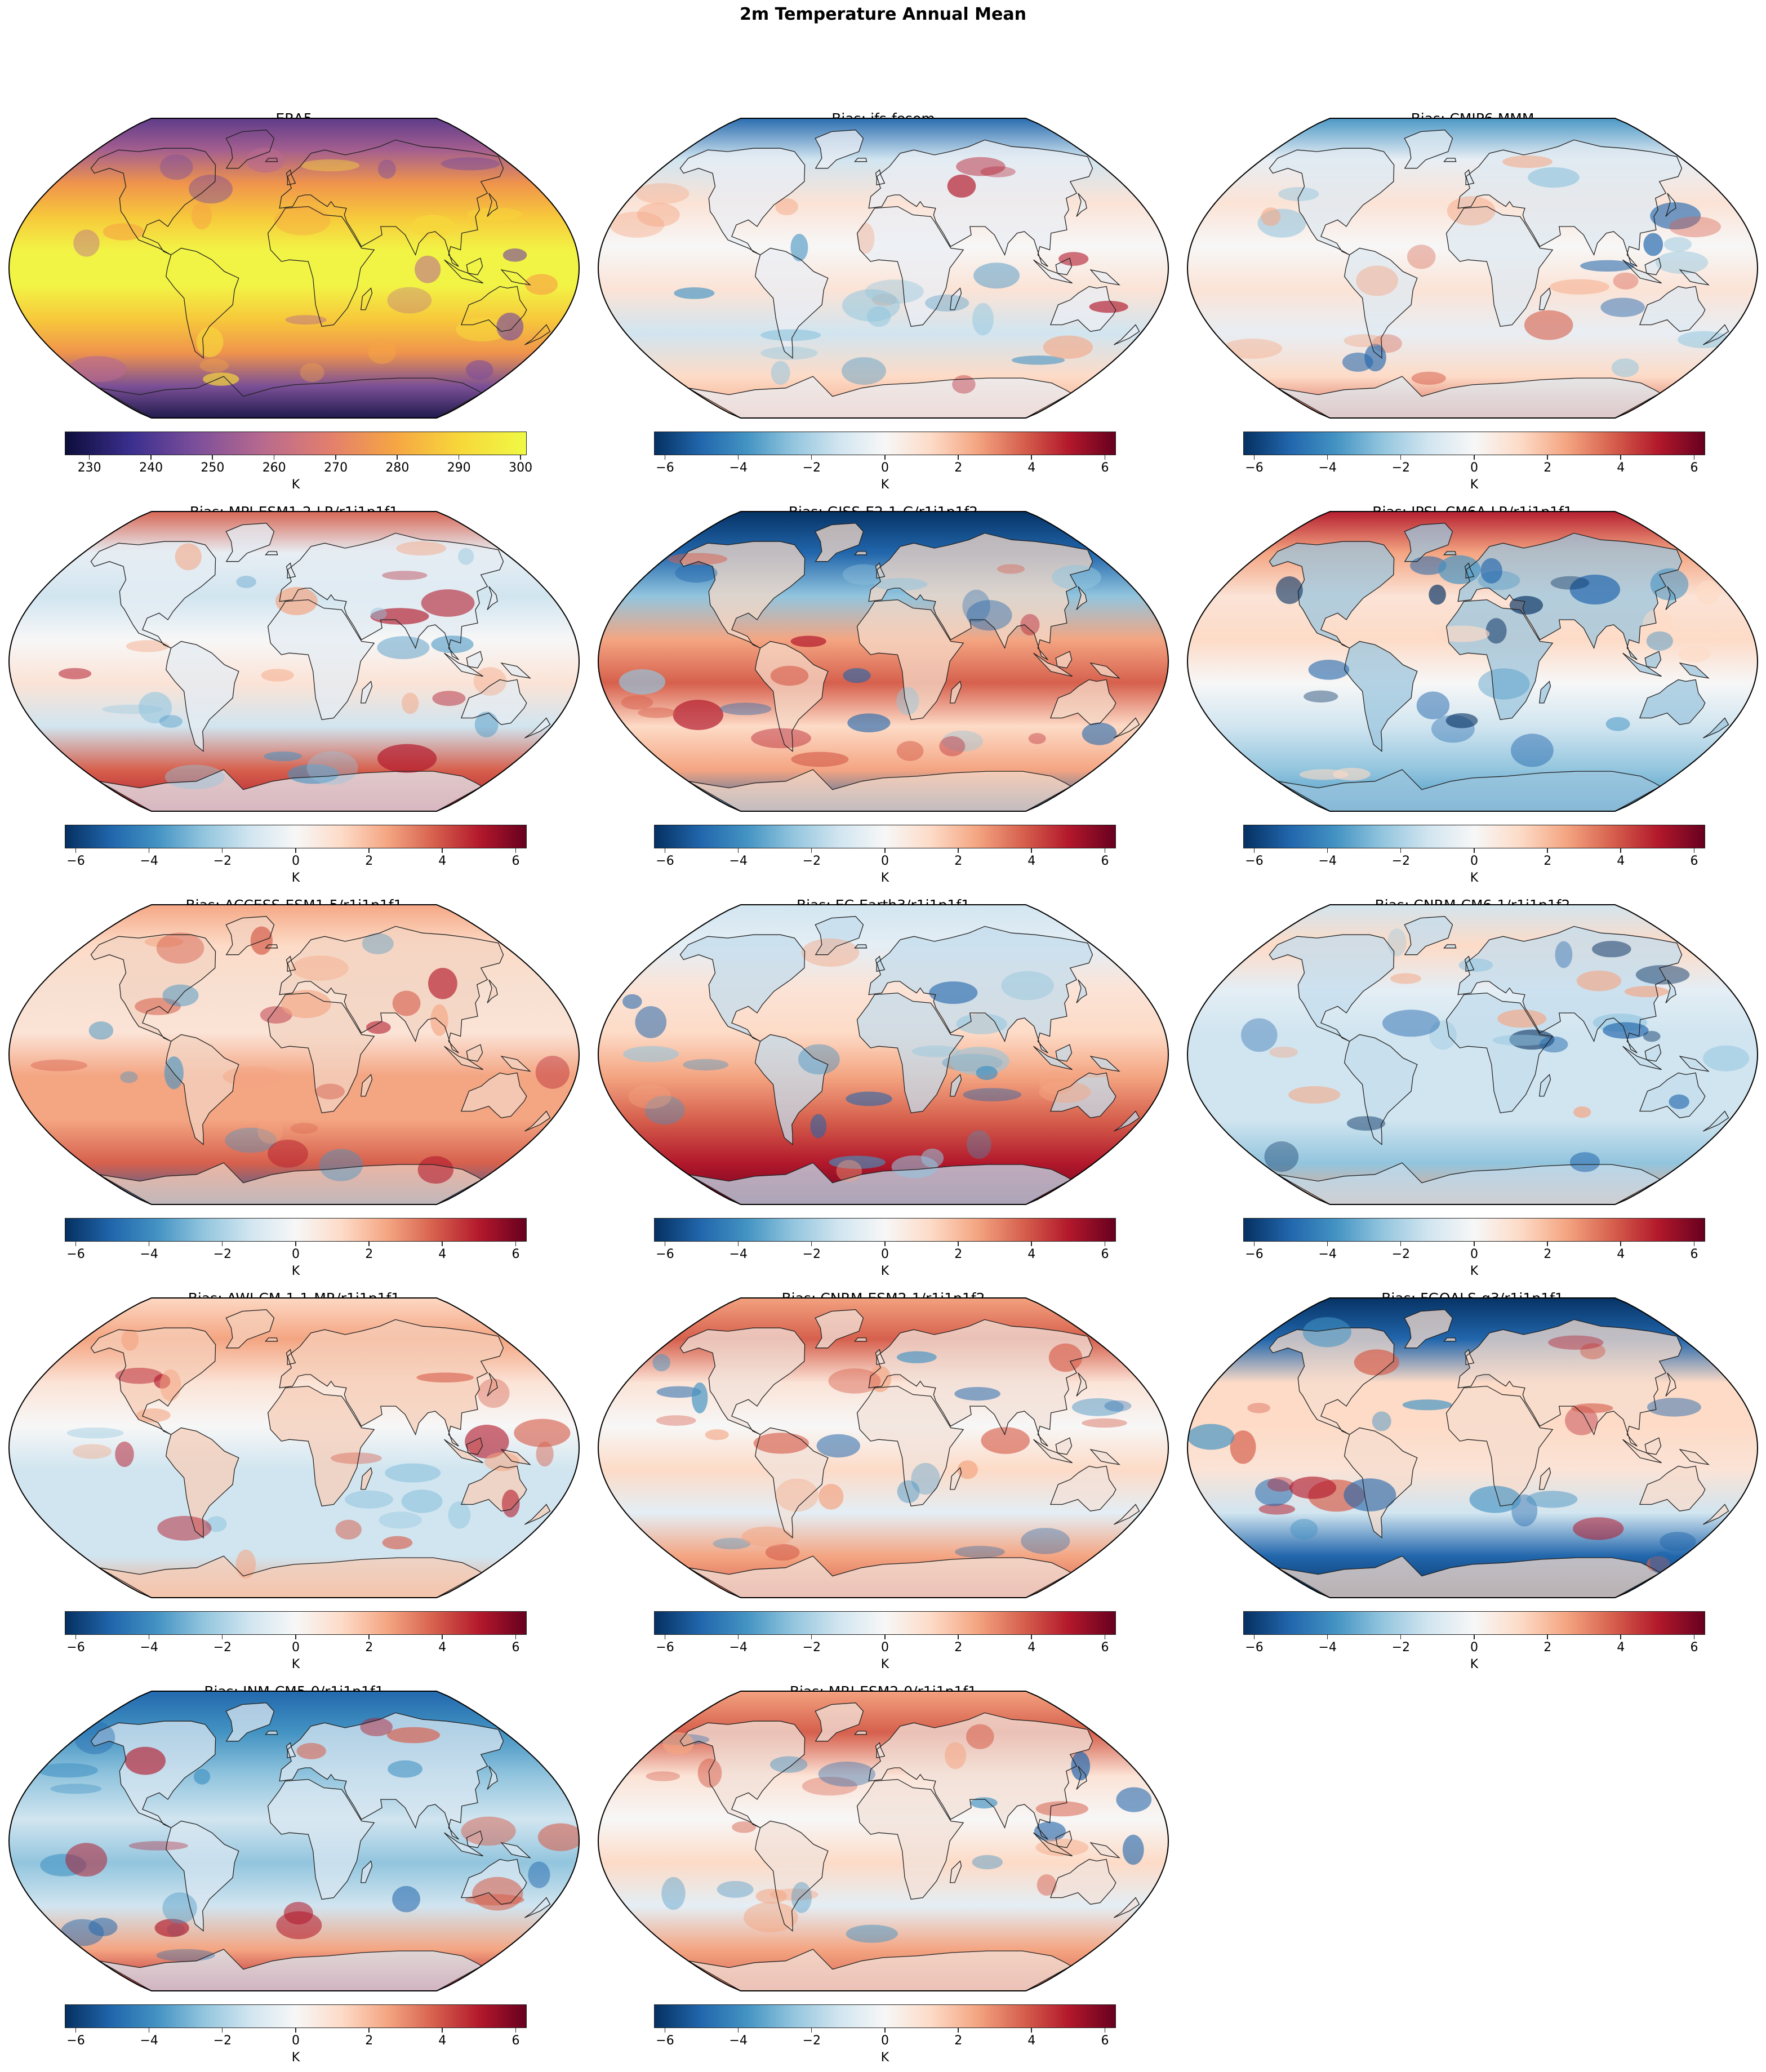  What do you see at coordinates (492, 1778) in the screenshot?
I see `land-japan` at bounding box center [492, 1778].